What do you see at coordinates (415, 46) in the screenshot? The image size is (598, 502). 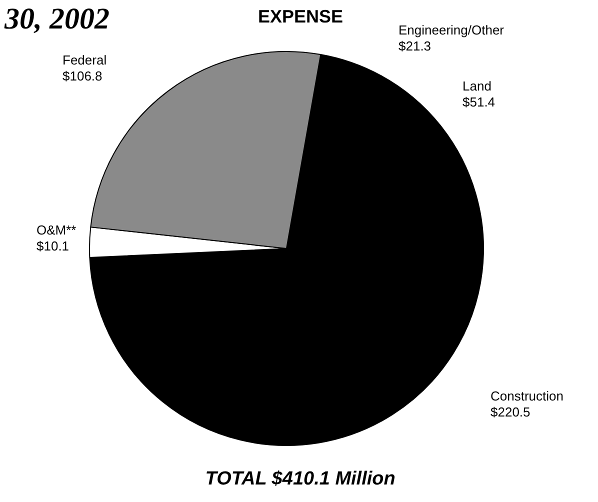 I see `data-label: $21.3` at bounding box center [415, 46].